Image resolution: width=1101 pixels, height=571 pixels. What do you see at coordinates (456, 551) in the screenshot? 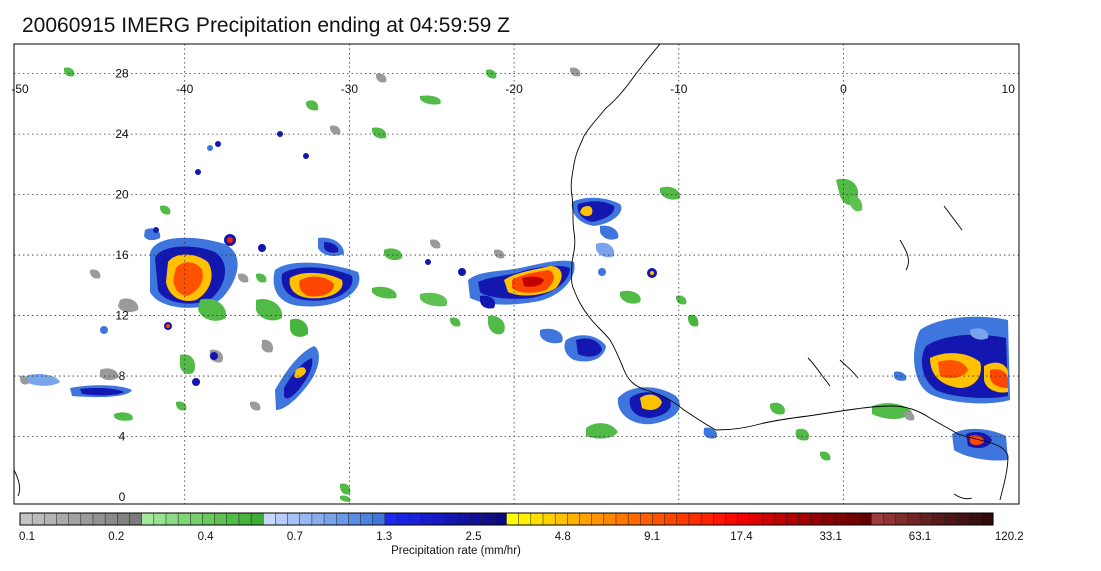
I see `colorbar-label: Precipitation rate (mm/hr)` at bounding box center [456, 551].